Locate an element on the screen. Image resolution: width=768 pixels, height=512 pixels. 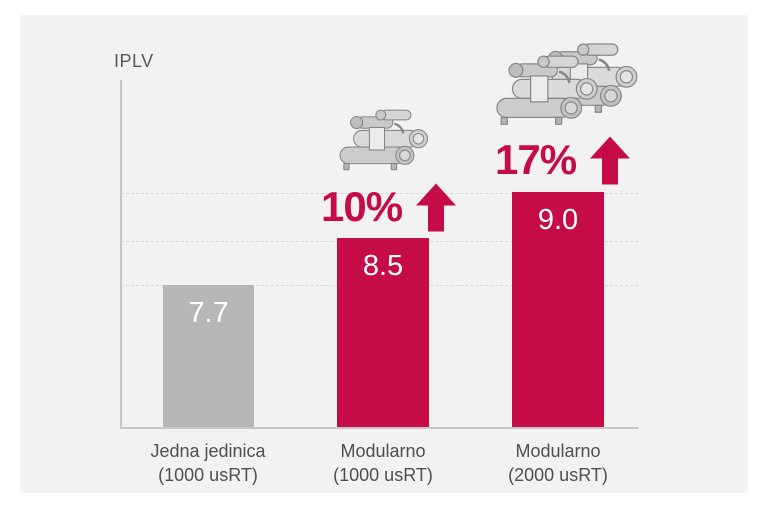
tick-label-single-unit: Jedna jedinica (1000 usRT) is located at coordinates (208, 463).